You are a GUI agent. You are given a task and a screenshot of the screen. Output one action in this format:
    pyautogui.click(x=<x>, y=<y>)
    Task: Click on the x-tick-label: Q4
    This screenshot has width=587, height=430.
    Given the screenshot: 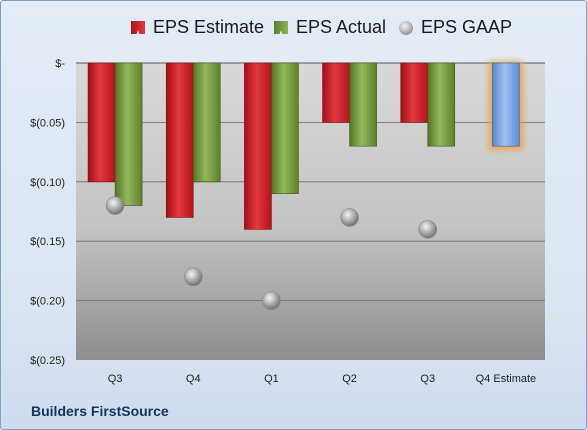 What is the action you would take?
    pyautogui.click(x=193, y=379)
    